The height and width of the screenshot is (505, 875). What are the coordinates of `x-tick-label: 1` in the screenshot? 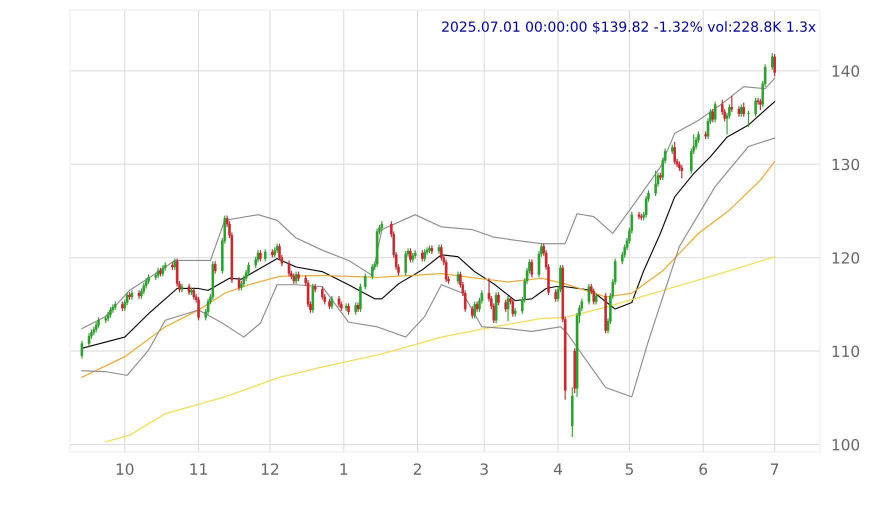 It's located at (344, 469).